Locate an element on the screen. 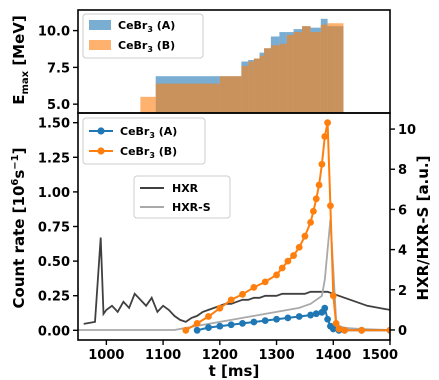 The width and height of the screenshot is (439, 380). bottom-xlabel: t [ms] is located at coordinates (234, 371).